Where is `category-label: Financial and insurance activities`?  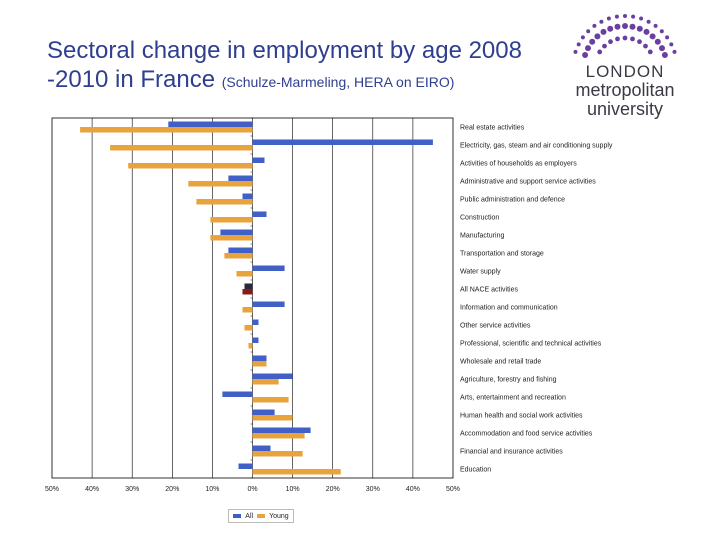
category-label: Financial and insurance activities is located at coordinates (511, 452).